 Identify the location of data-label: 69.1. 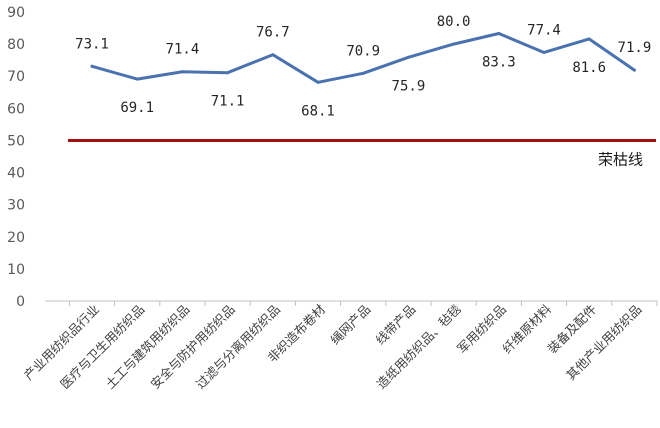
(137, 108).